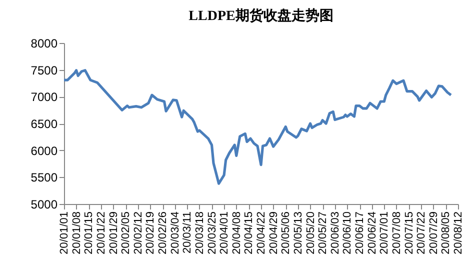 This screenshot has height=276, width=472. I want to click on y-tick-label: 5500, so click(44, 177).